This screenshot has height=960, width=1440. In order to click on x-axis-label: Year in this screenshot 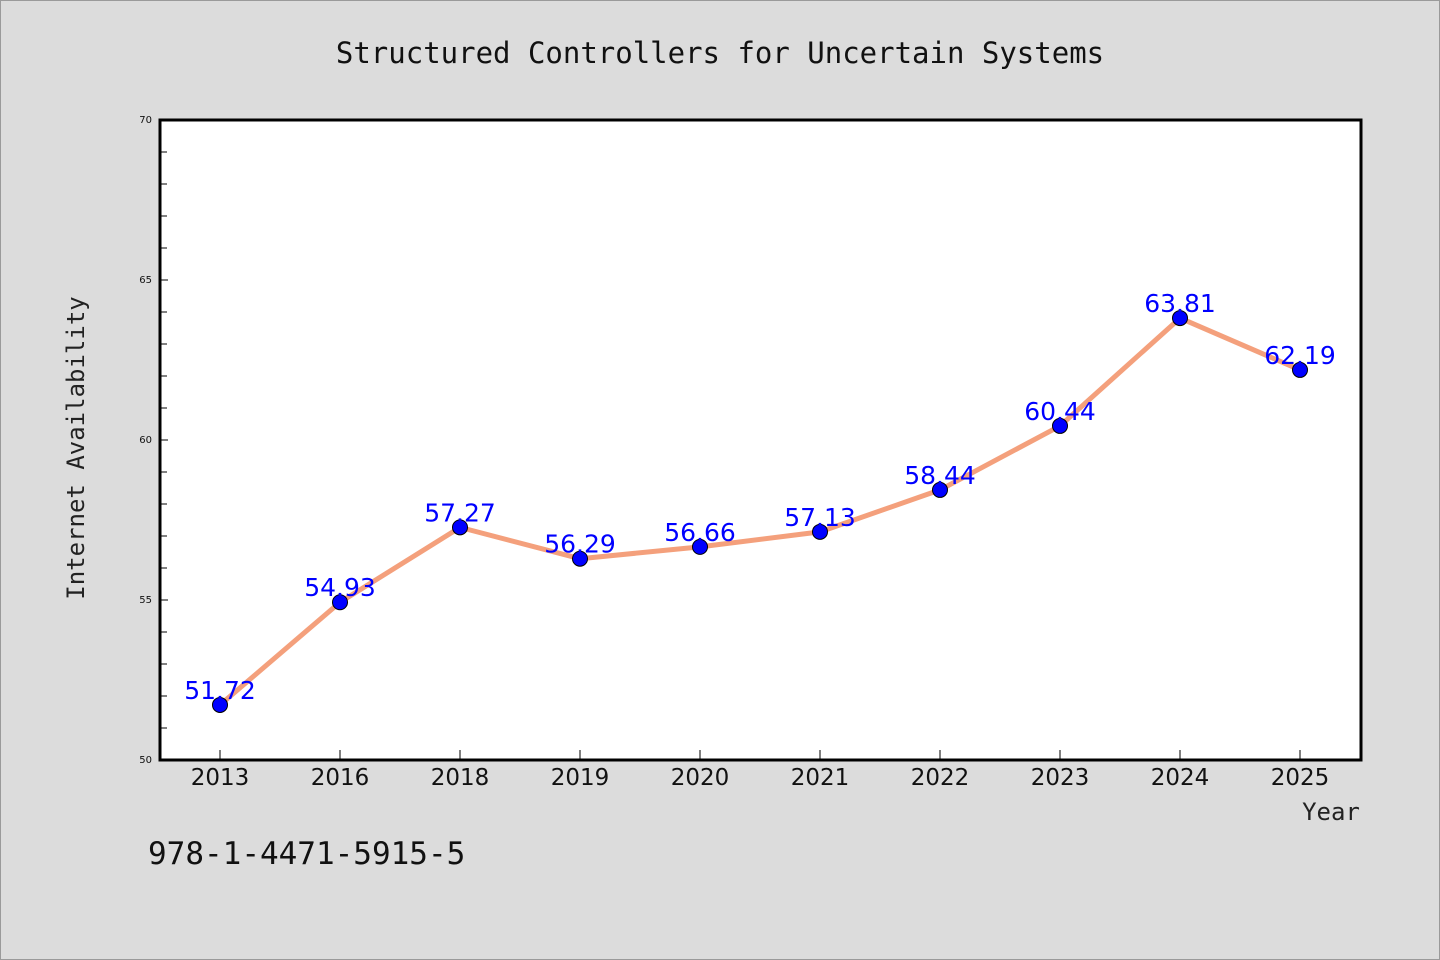, I will do `click(1331, 812)`.